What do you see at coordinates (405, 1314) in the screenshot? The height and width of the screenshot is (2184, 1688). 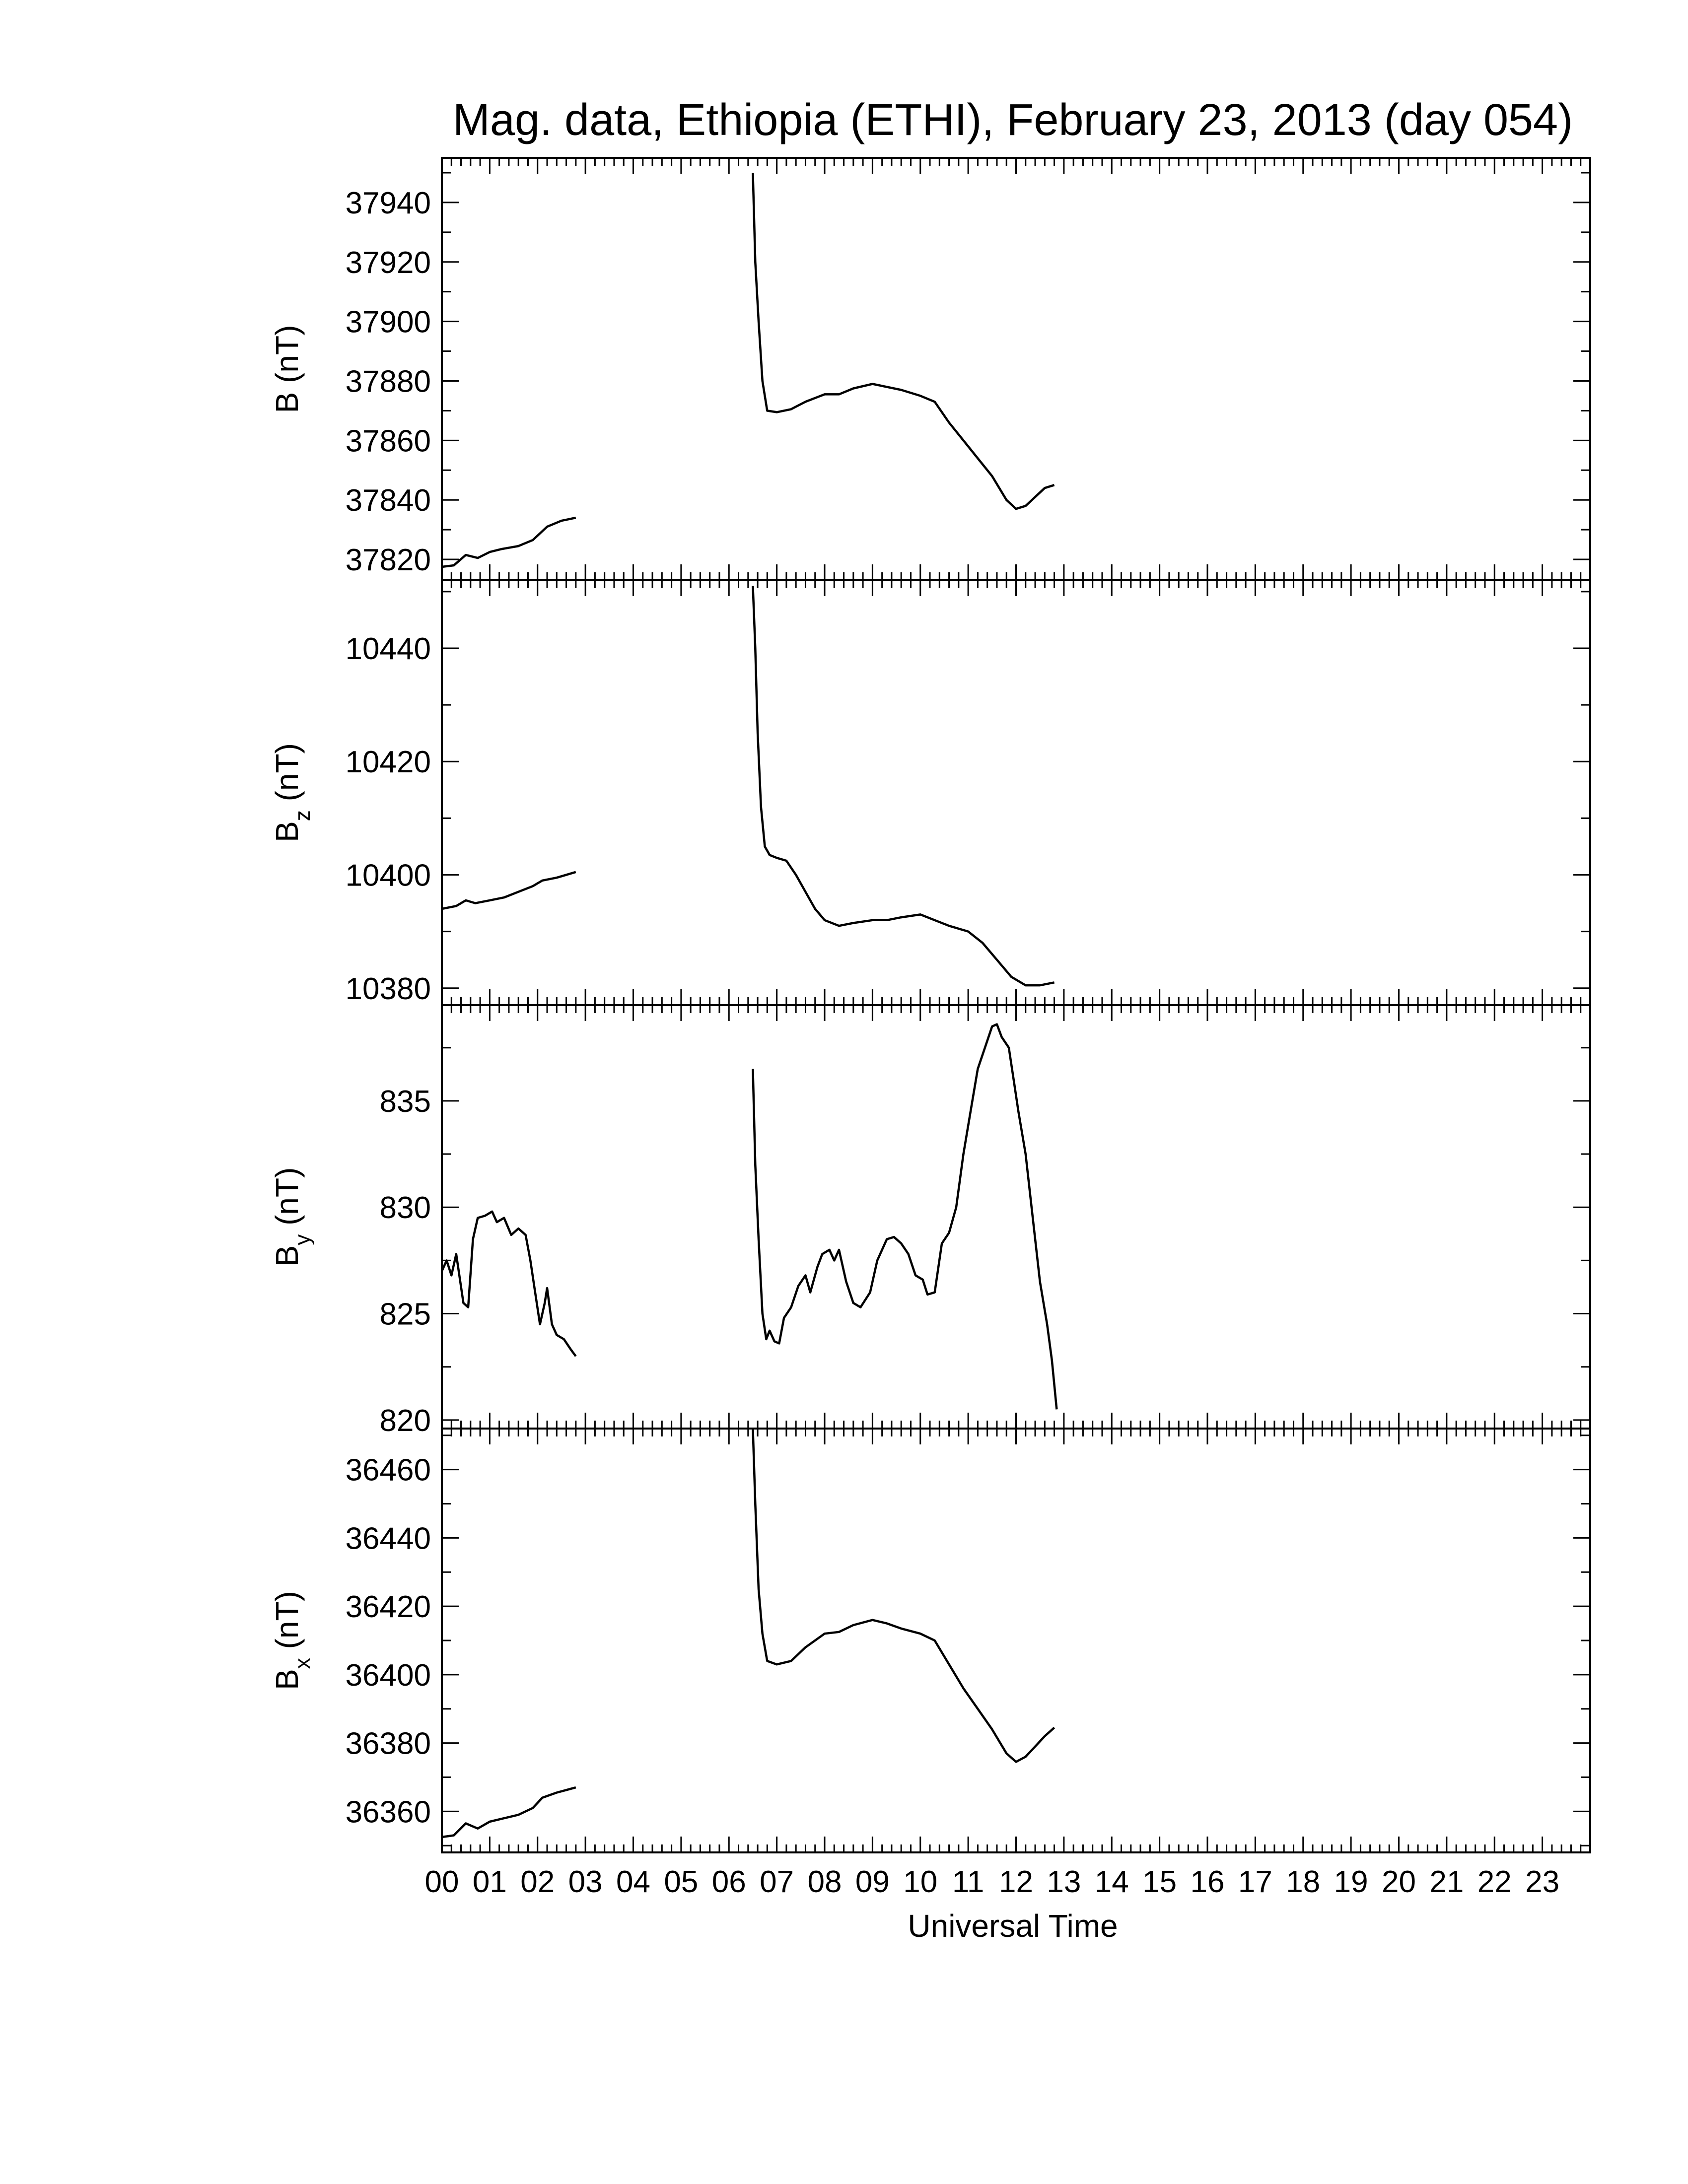 I see `y-tick-label: 825` at bounding box center [405, 1314].